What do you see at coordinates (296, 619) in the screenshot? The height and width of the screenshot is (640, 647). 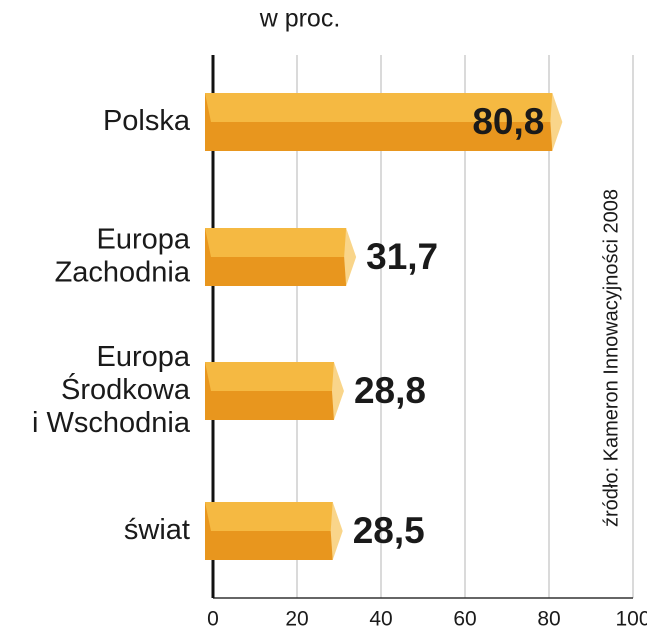 I see `x-tick-label: 20` at bounding box center [296, 619].